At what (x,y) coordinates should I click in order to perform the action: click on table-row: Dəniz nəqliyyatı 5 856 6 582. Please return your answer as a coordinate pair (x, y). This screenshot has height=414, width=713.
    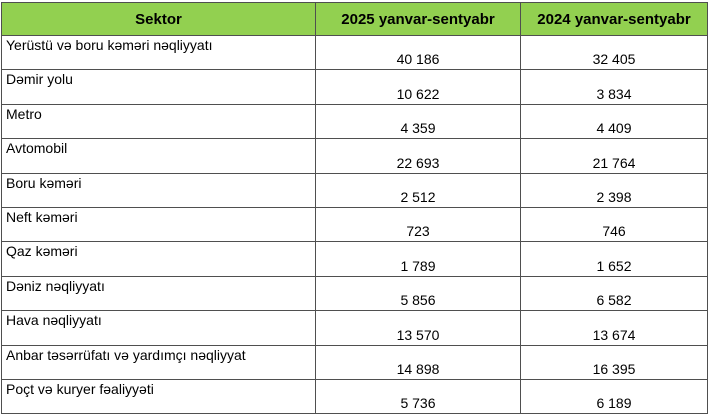
    Looking at the image, I should click on (354, 293).